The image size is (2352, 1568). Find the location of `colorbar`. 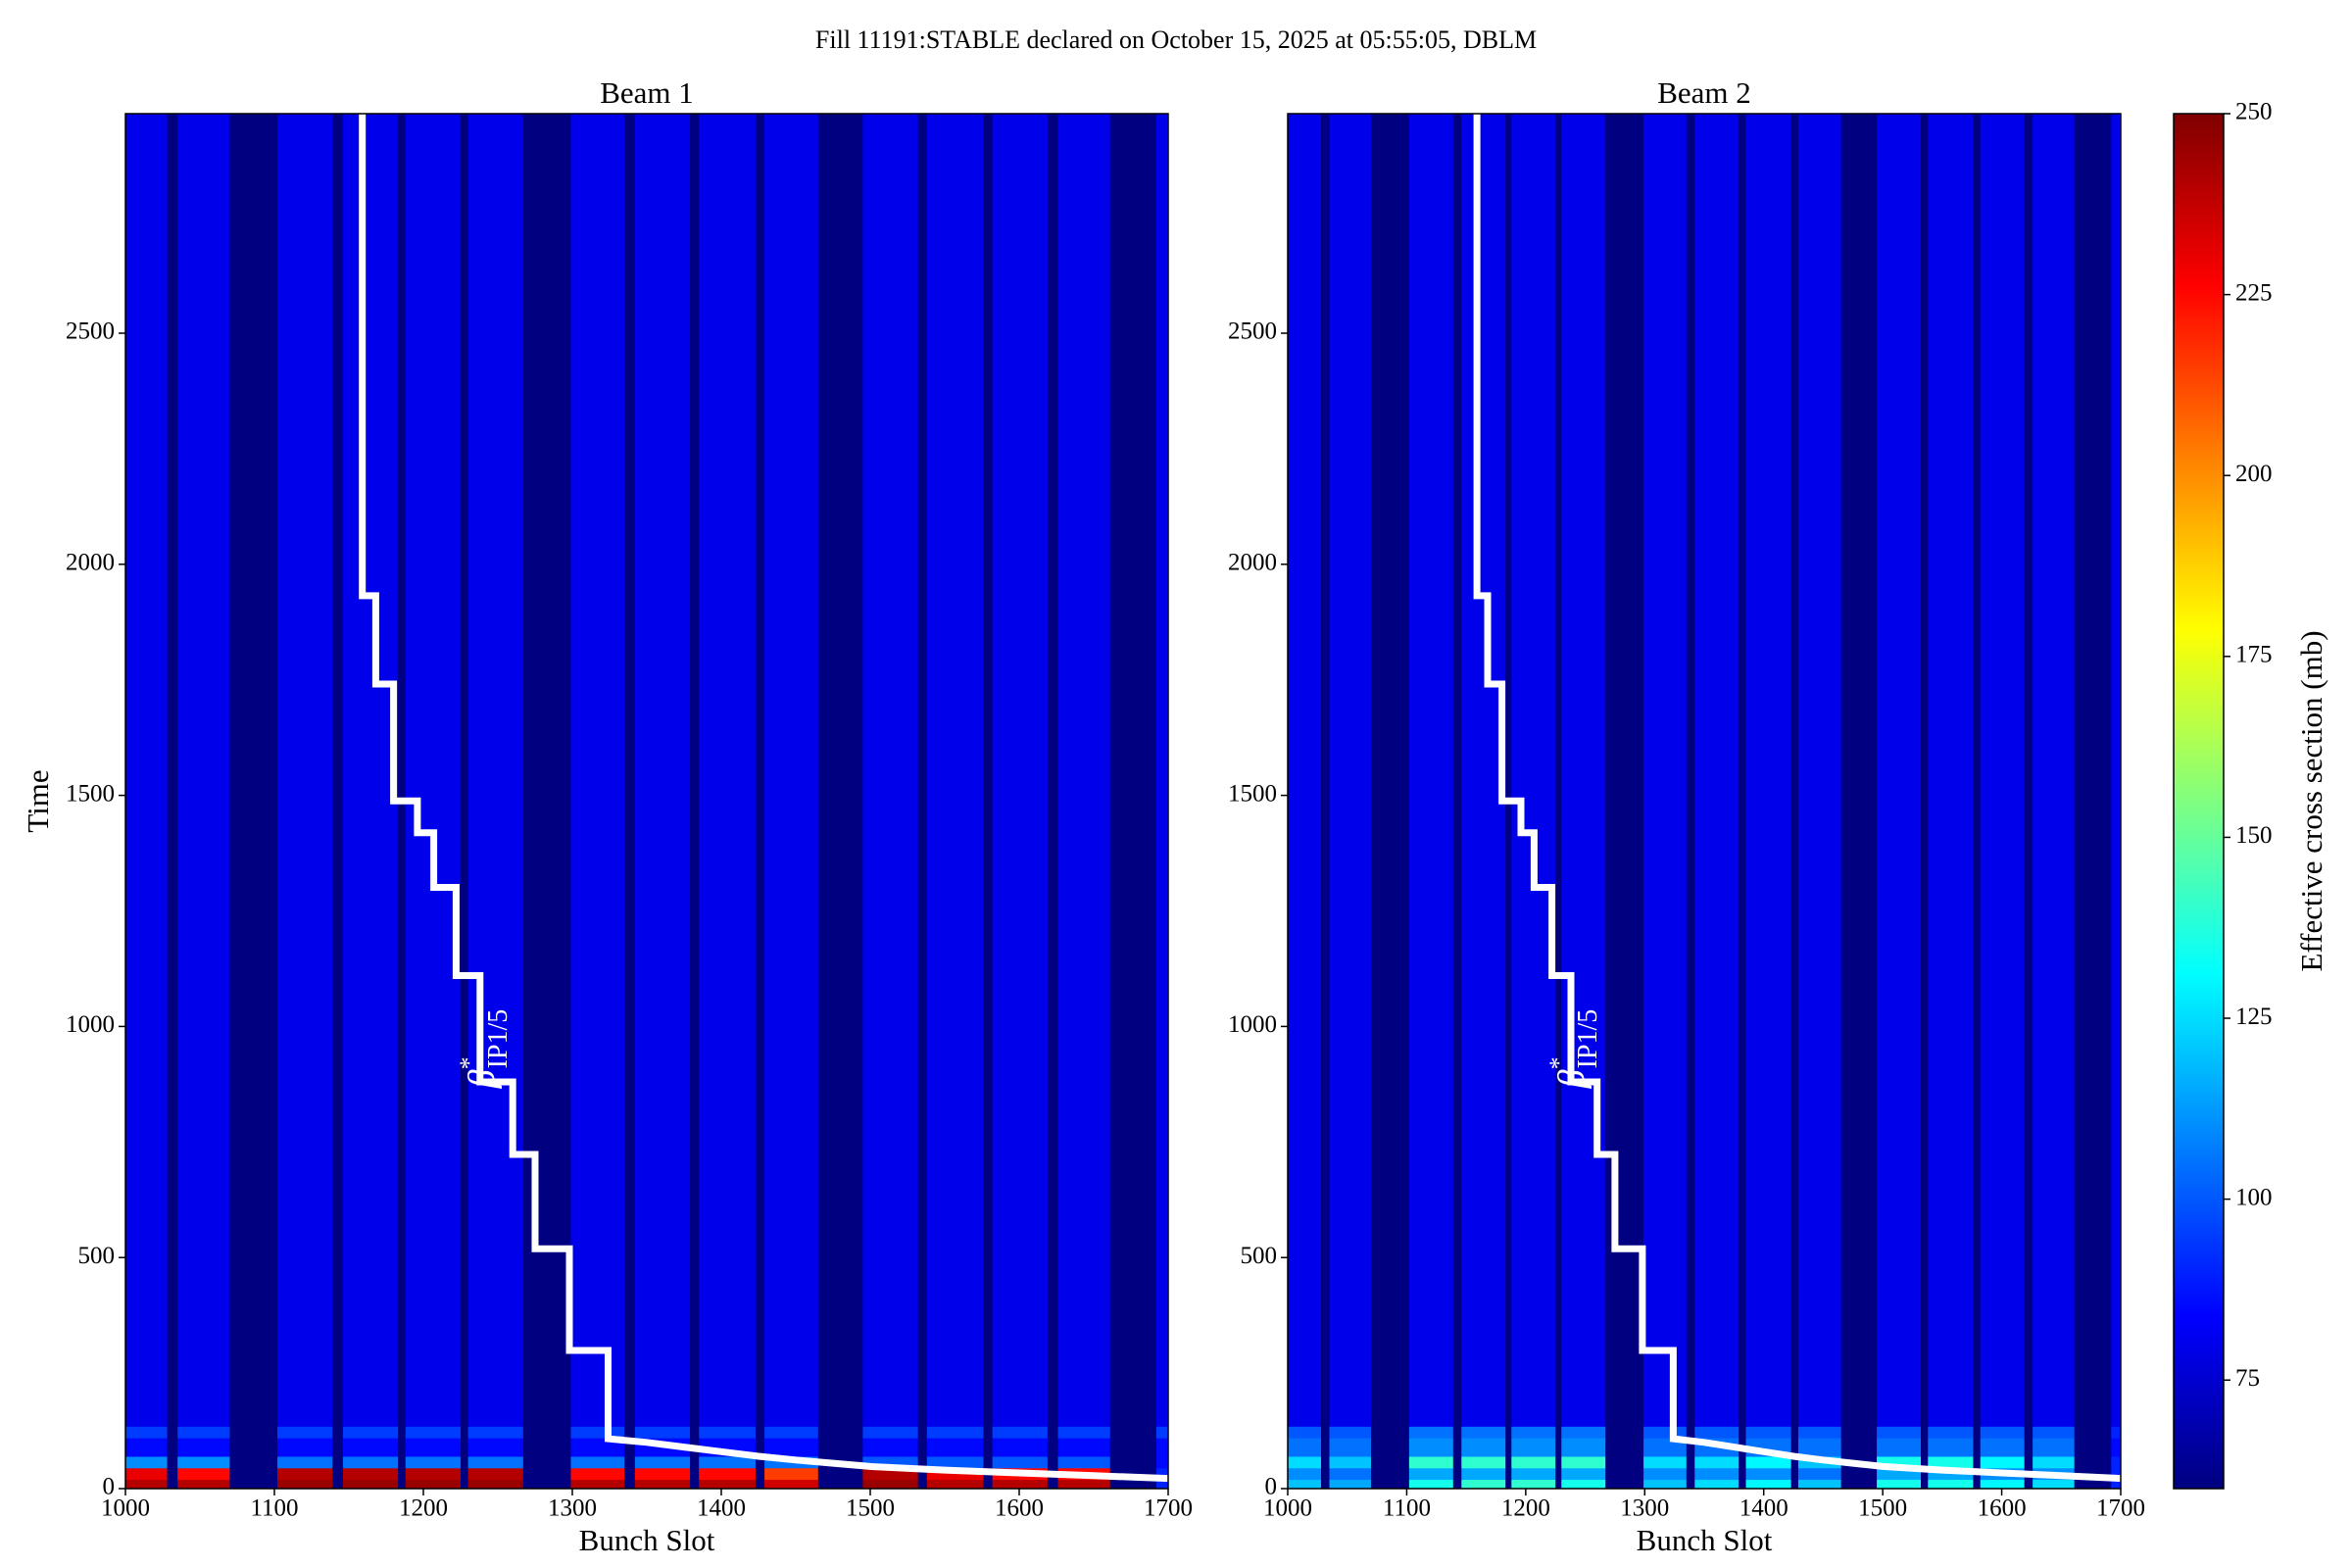

colorbar is located at coordinates (2199, 801).